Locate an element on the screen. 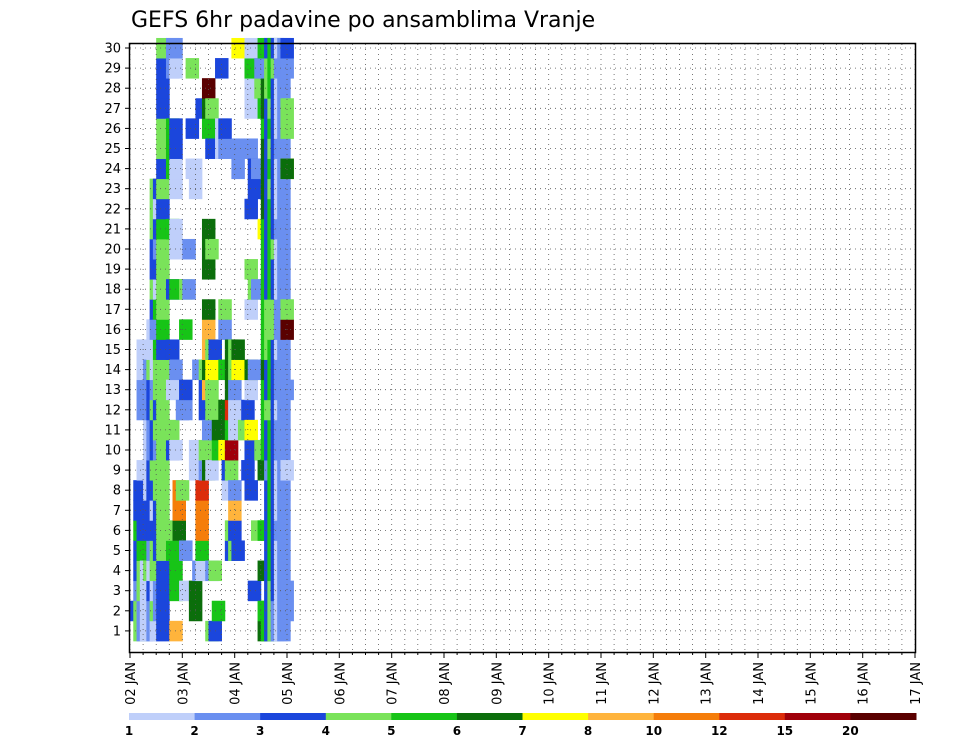 This screenshot has height=742, width=960. y-tick-label: 25 is located at coordinates (112, 149).